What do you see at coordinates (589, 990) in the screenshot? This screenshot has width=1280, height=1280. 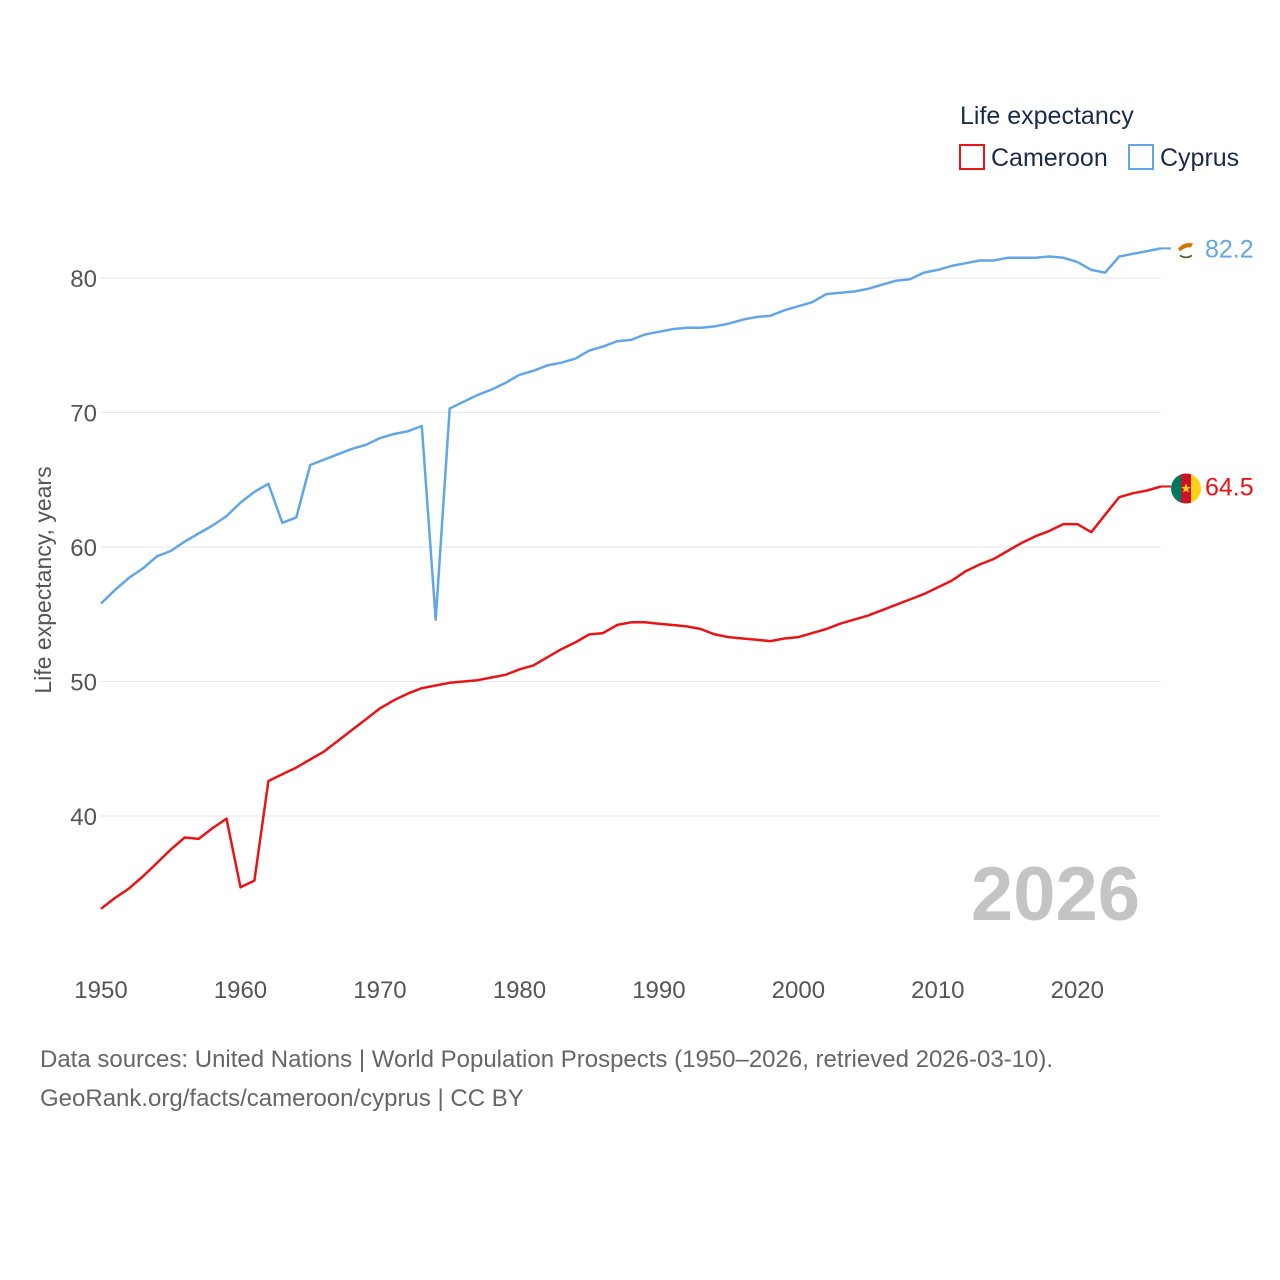 I see `x-axis-ticks: 1950 1960 1970 1980 1990 2000 2010 2020` at bounding box center [589, 990].